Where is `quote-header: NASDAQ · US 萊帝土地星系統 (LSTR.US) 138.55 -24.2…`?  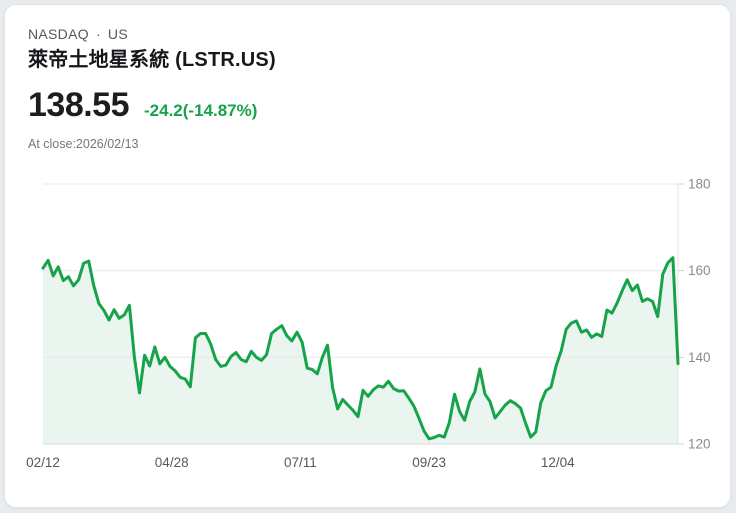 quote-header: NASDAQ · US 萊帝土地星系統 (LSTR.US) 138.55 -24.2… is located at coordinates (152, 86).